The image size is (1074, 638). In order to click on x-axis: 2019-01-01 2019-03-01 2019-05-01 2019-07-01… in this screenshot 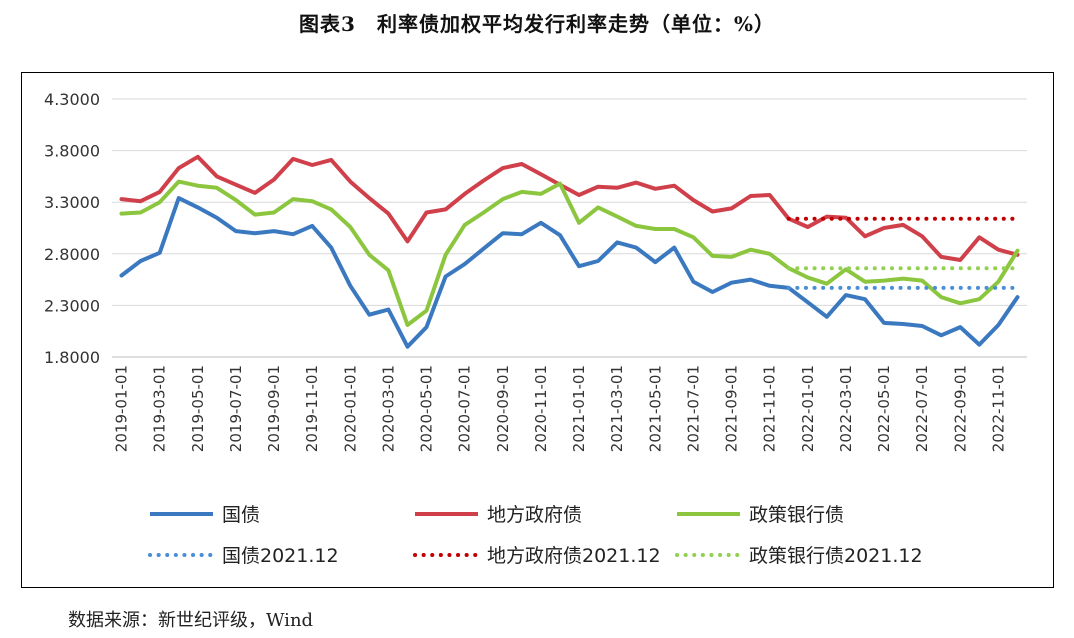, I will do `click(560, 408)`.